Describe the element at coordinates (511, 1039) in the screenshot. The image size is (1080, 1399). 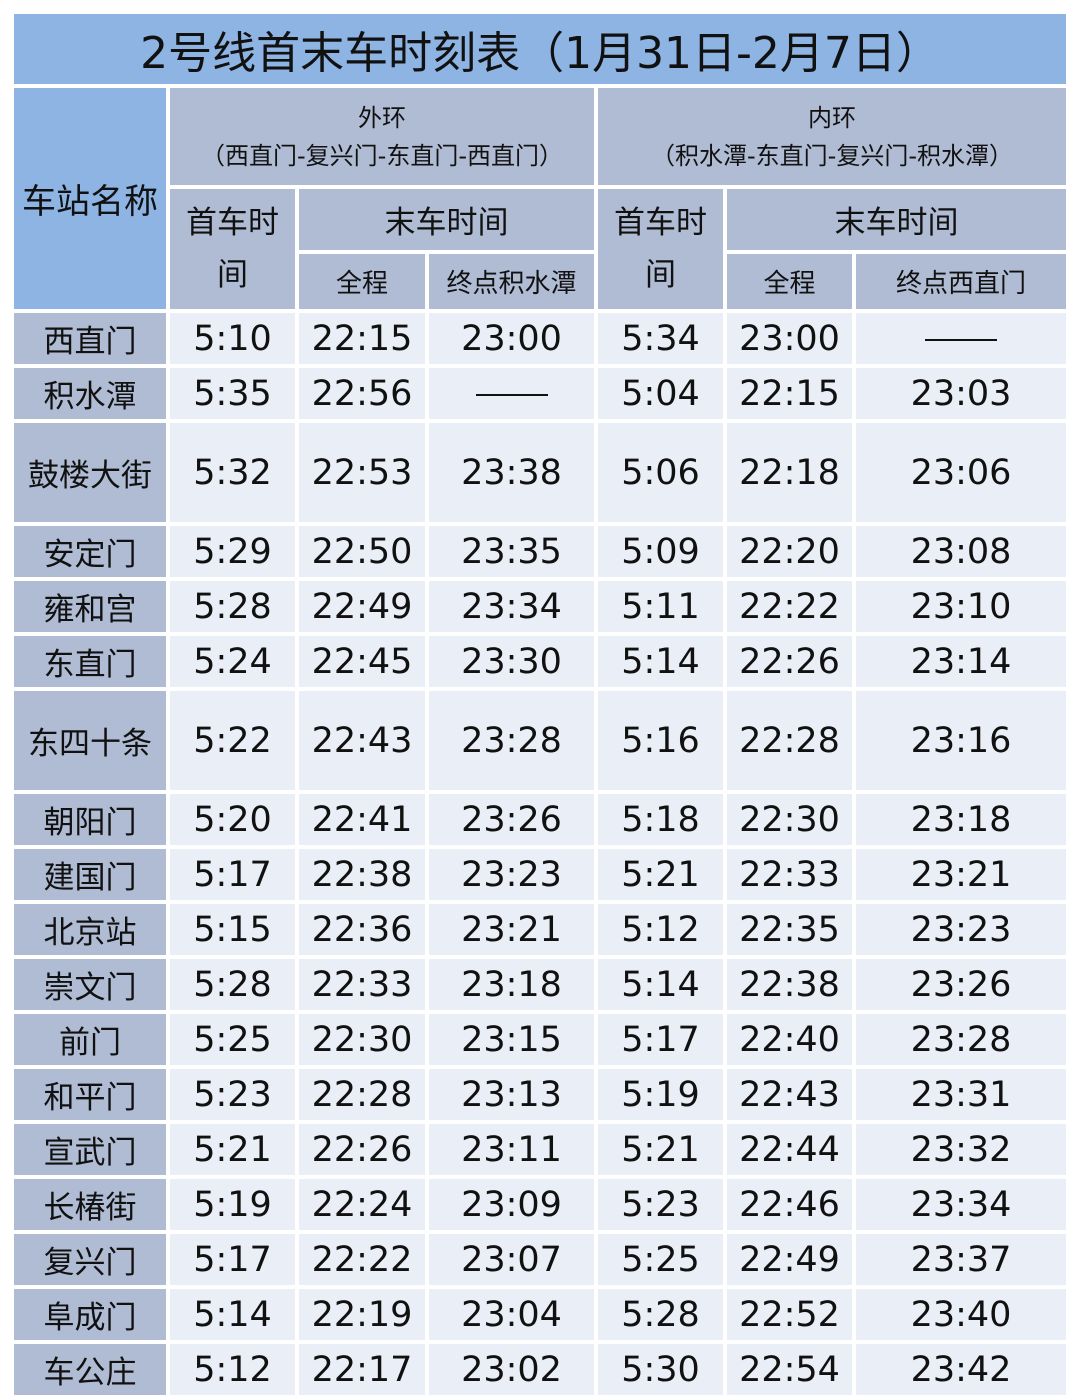
I see `outer-terminal-last-train-cell: 23:15` at that location.